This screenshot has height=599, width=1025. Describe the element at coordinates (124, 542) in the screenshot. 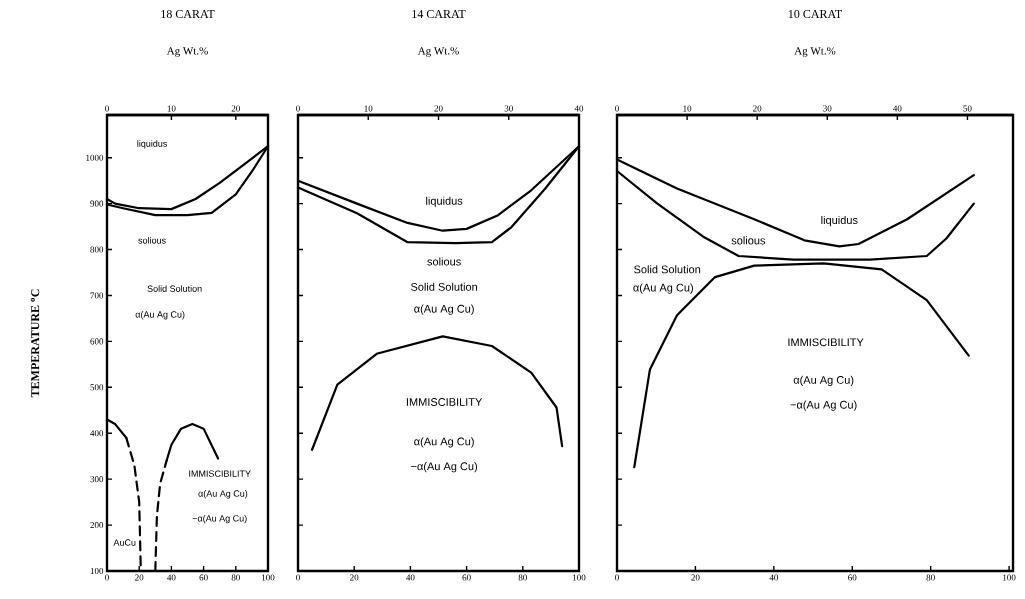

I see `annotation: AuCu` at that location.